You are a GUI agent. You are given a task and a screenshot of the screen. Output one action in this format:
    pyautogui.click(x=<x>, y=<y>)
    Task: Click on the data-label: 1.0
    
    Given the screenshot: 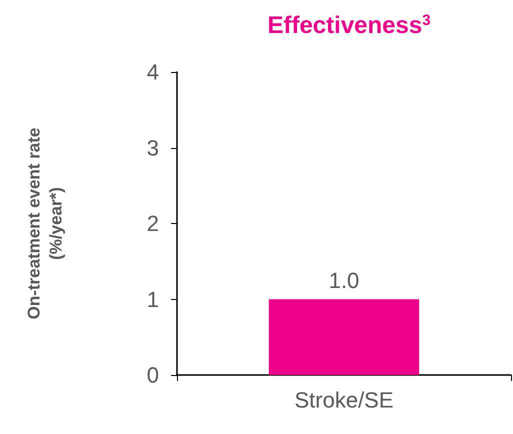 What is the action you would take?
    pyautogui.click(x=344, y=280)
    